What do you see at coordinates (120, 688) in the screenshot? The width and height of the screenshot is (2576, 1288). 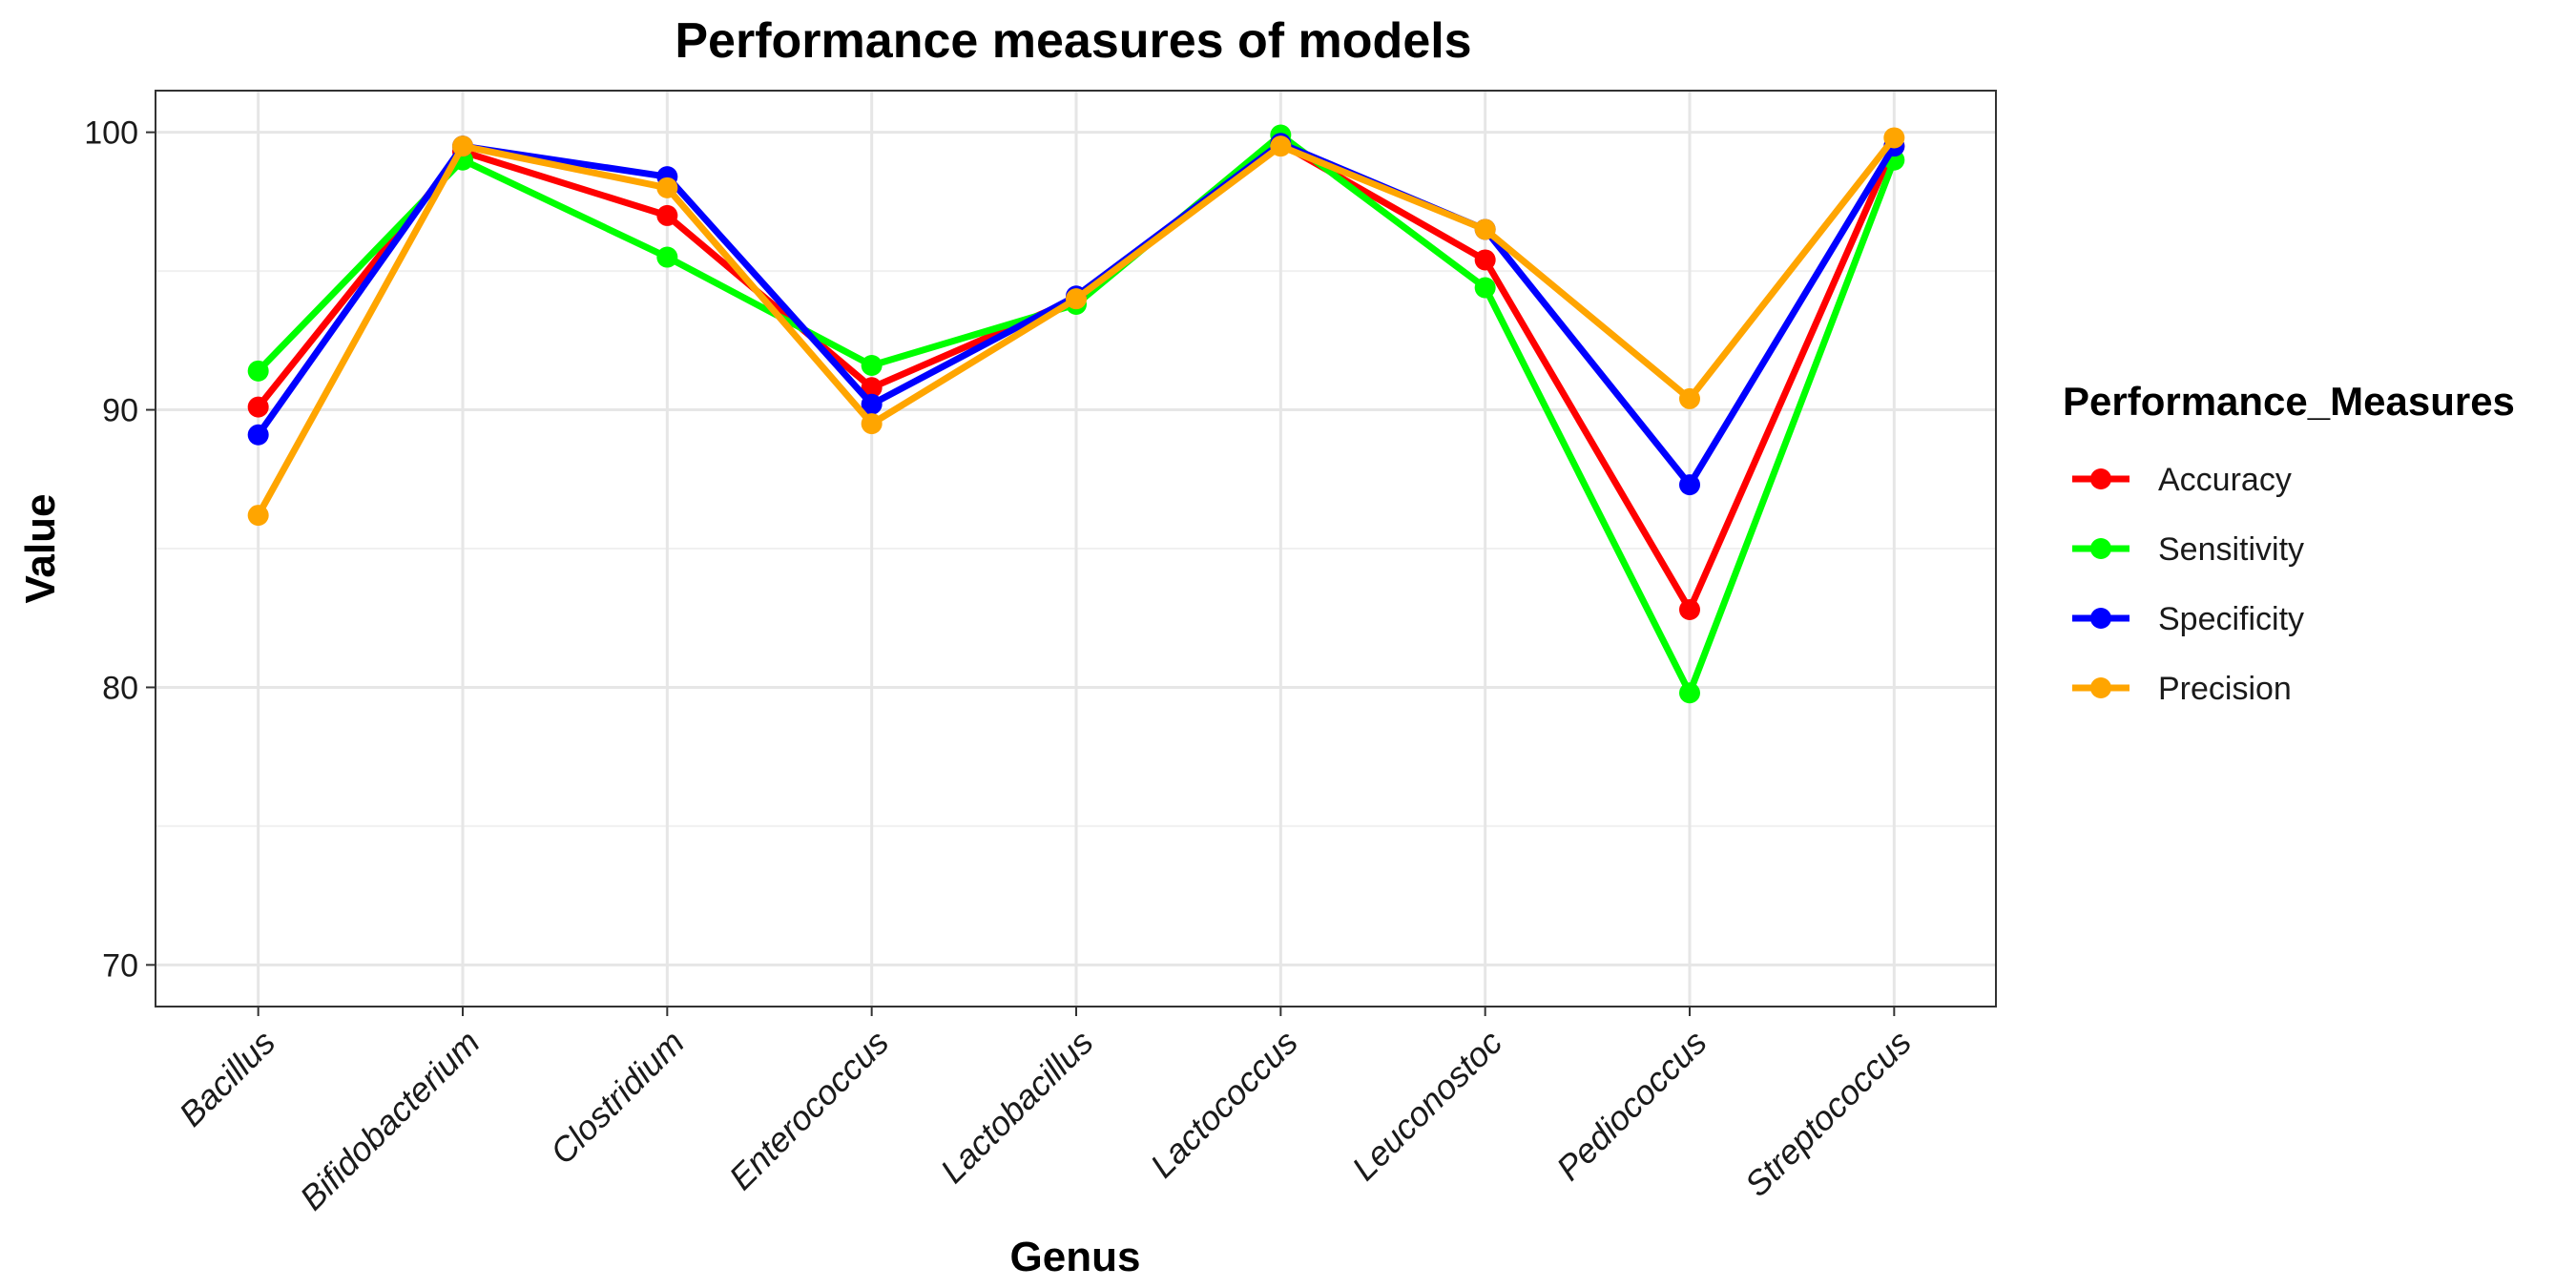 I see `y-tick-label: 80` at bounding box center [120, 688].